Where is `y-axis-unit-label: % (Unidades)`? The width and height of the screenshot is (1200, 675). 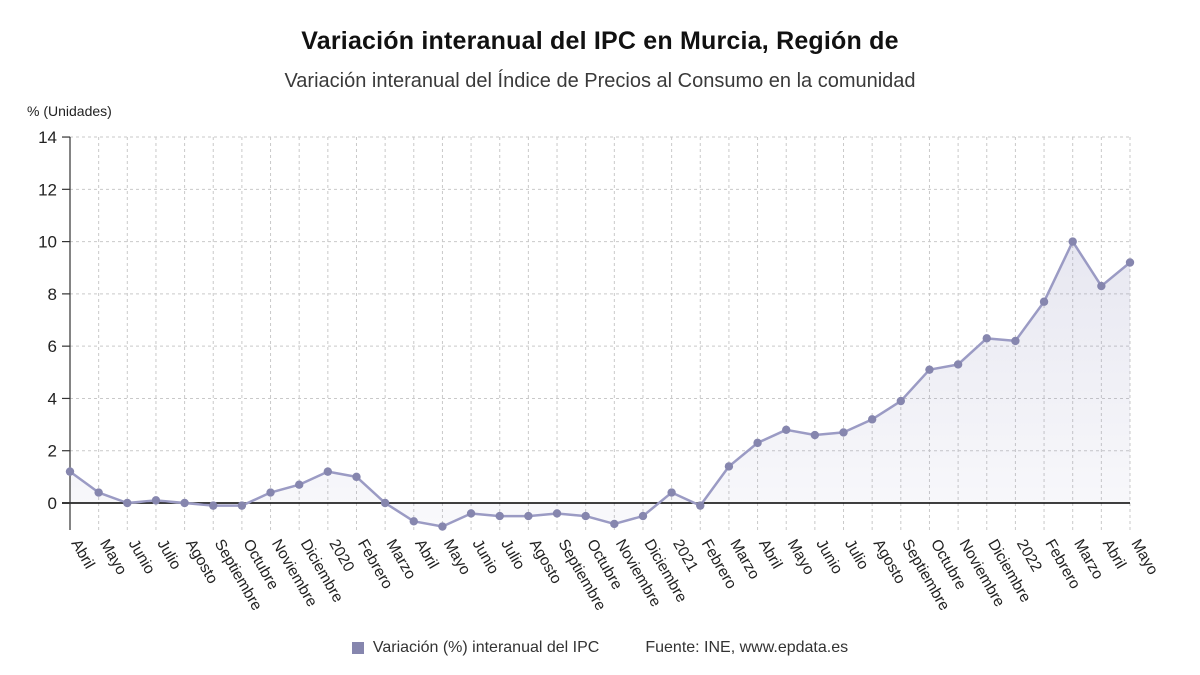
y-axis-unit-label: % (Unidades) is located at coordinates (69, 111).